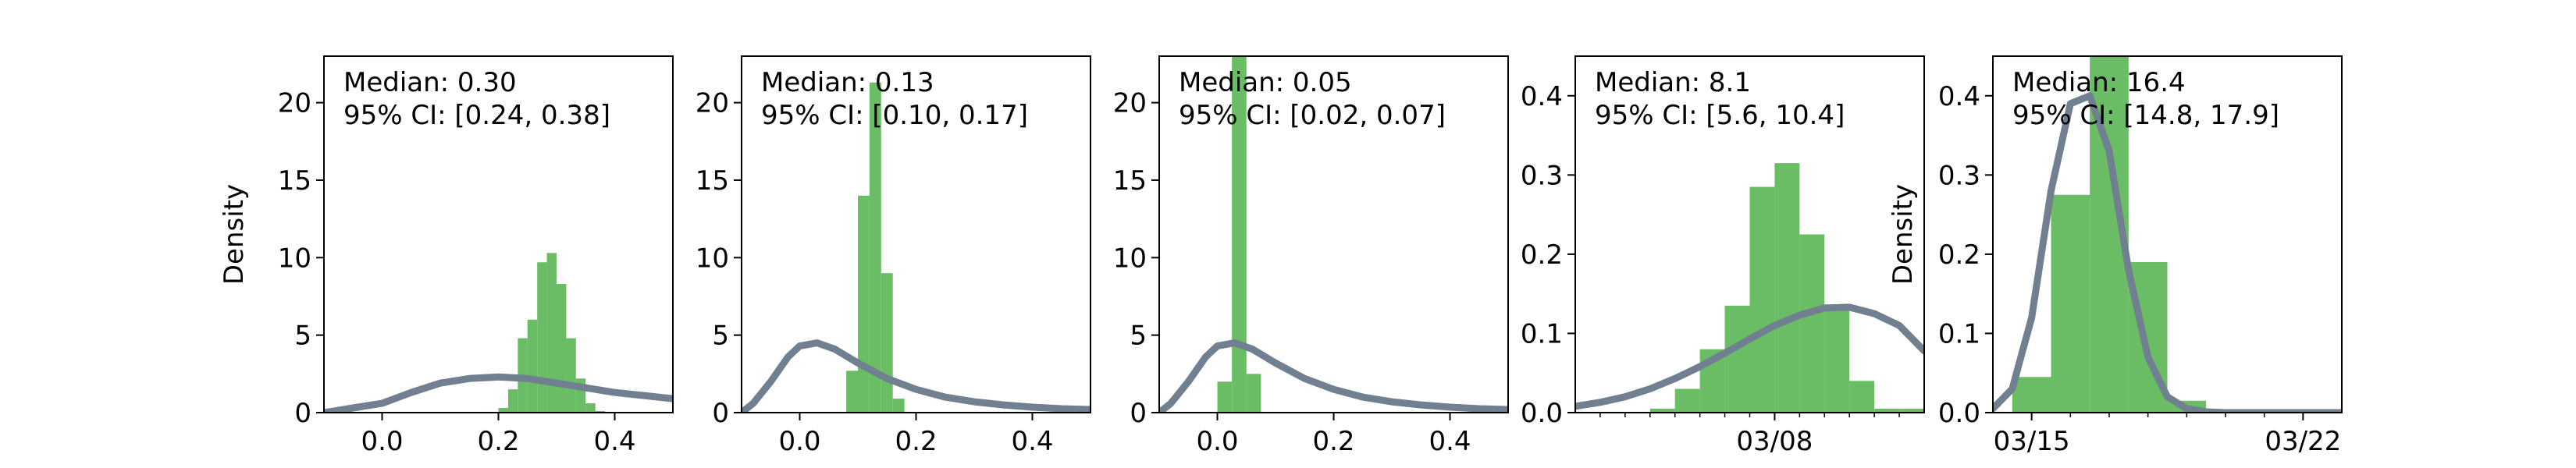  I want to click on median-annotation: Median: 16.4, so click(2099, 82).